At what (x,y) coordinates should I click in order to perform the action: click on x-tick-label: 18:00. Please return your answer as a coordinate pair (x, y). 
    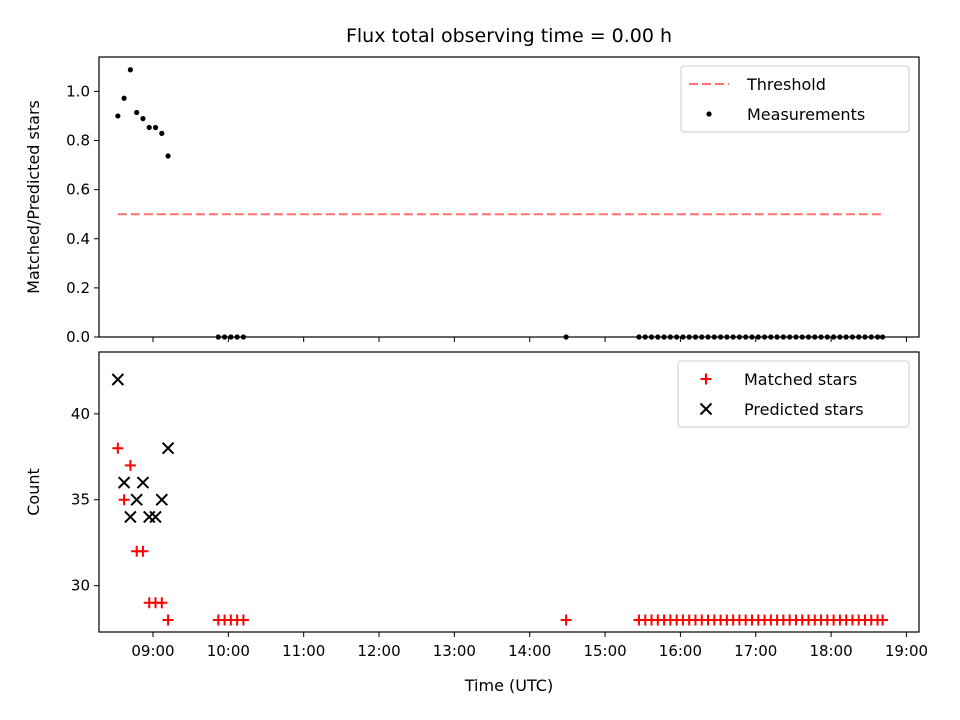
    Looking at the image, I should click on (830, 651).